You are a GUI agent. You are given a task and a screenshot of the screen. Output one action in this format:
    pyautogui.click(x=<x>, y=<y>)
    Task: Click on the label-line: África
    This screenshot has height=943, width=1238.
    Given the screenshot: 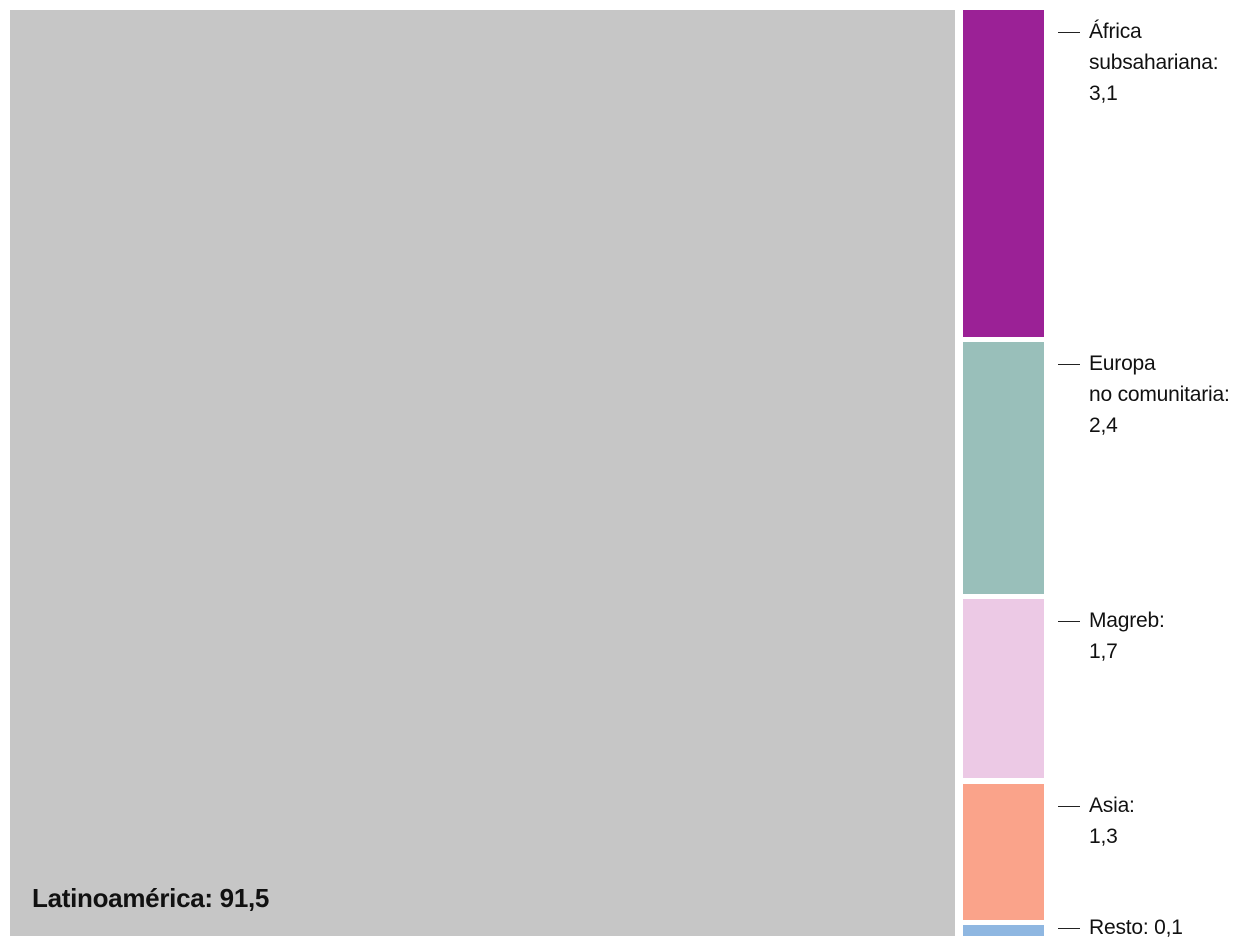 What is the action you would take?
    pyautogui.click(x=1115, y=31)
    